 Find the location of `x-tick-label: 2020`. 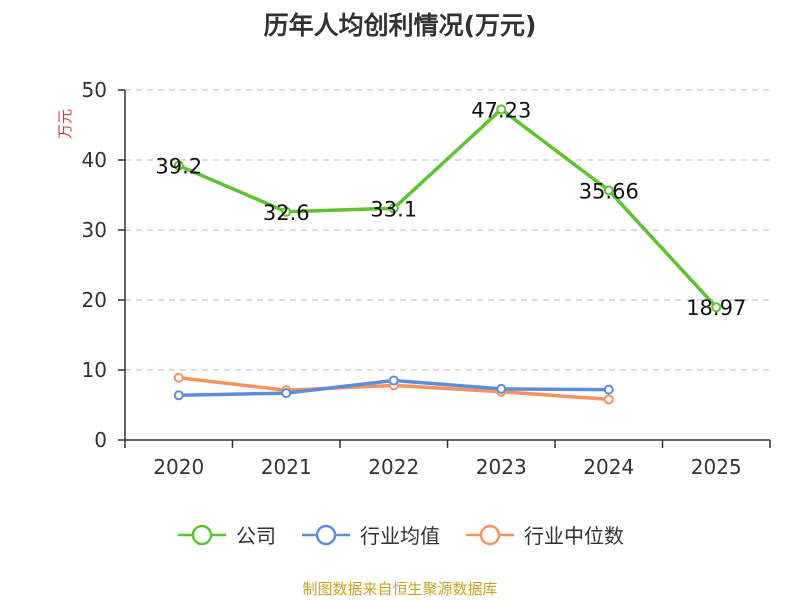

x-tick-label: 2020 is located at coordinates (178, 467).